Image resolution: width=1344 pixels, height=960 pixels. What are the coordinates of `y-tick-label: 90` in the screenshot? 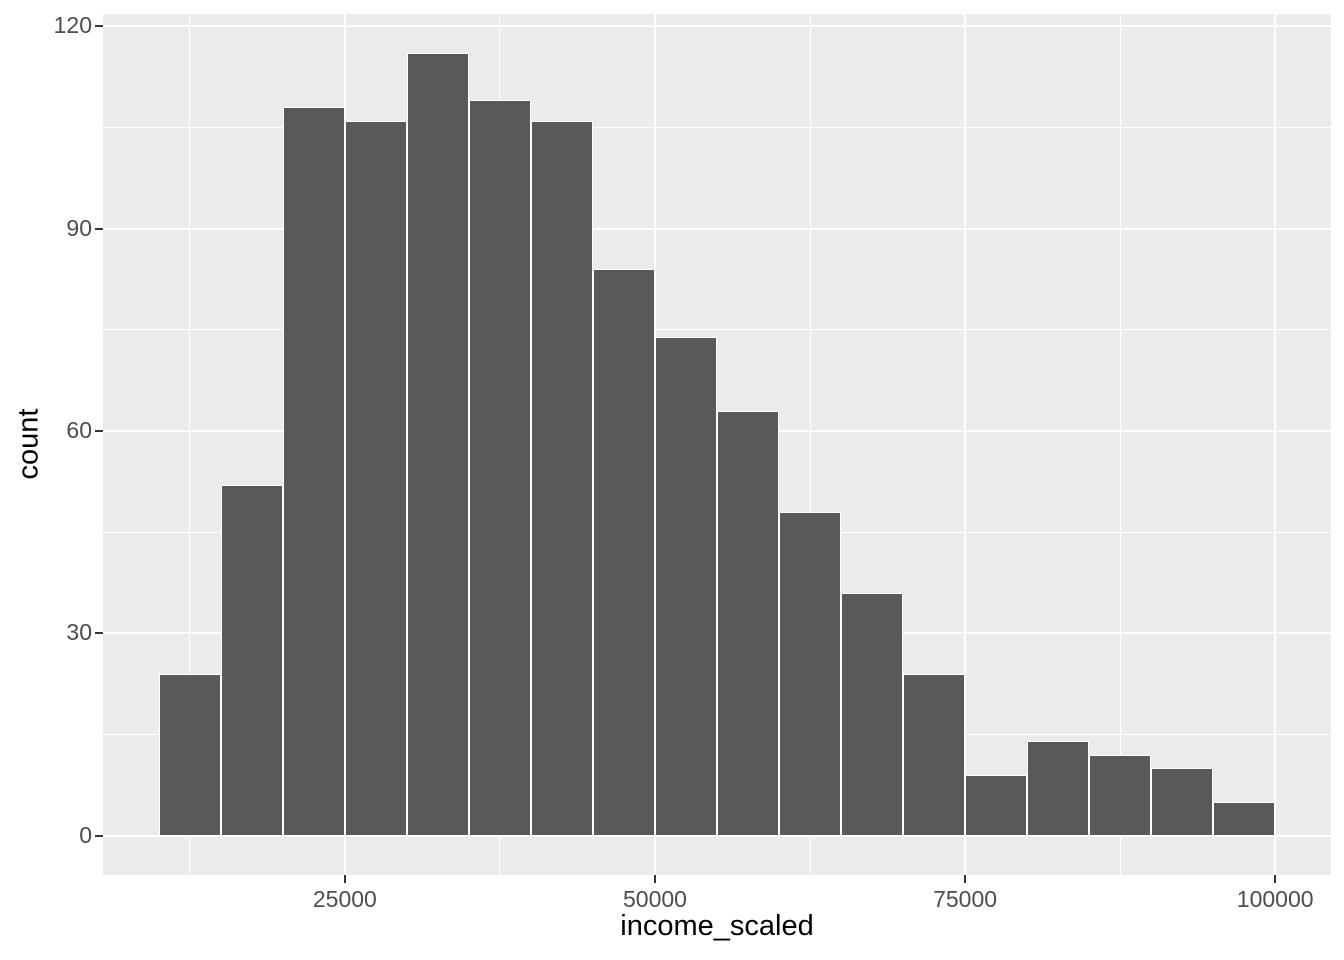 It's located at (79, 227).